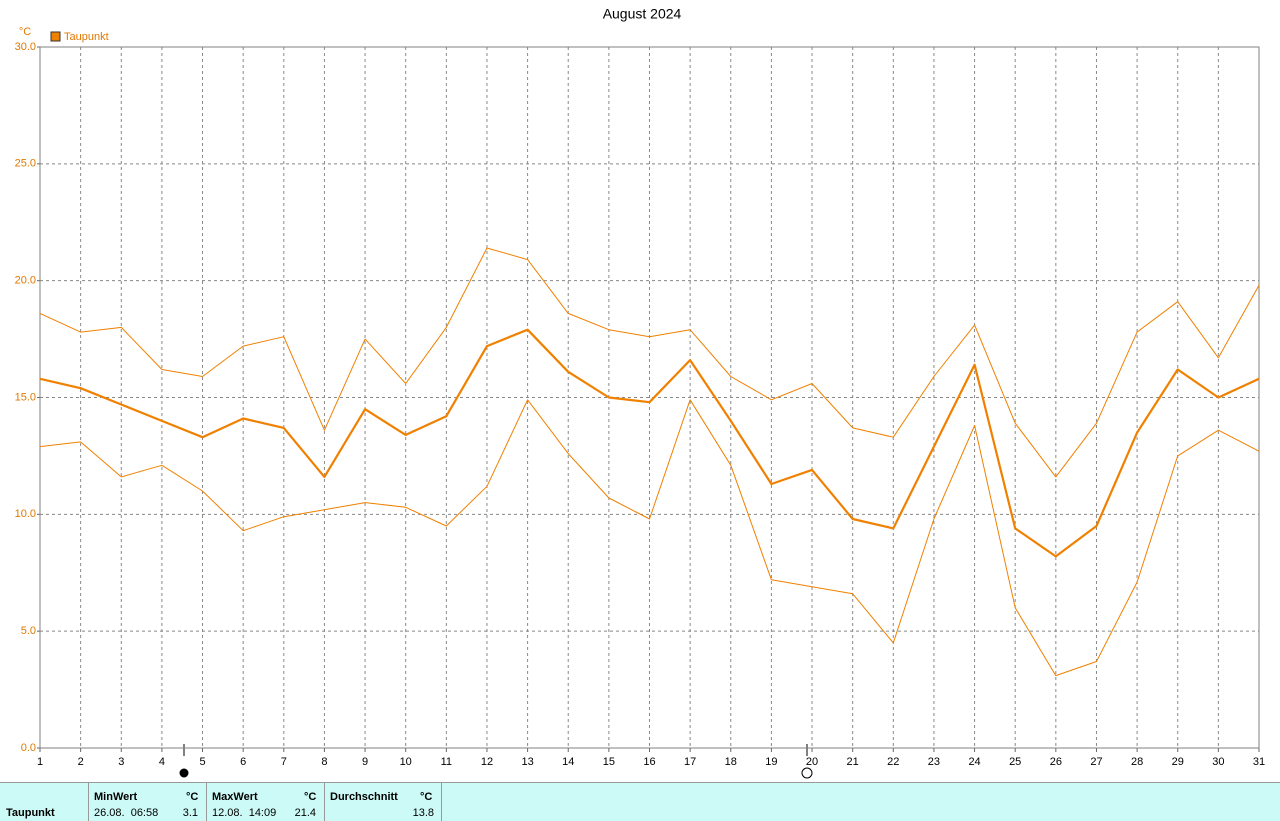  What do you see at coordinates (244, 813) in the screenshot?
I see `cell: 12.08. 14:09` at bounding box center [244, 813].